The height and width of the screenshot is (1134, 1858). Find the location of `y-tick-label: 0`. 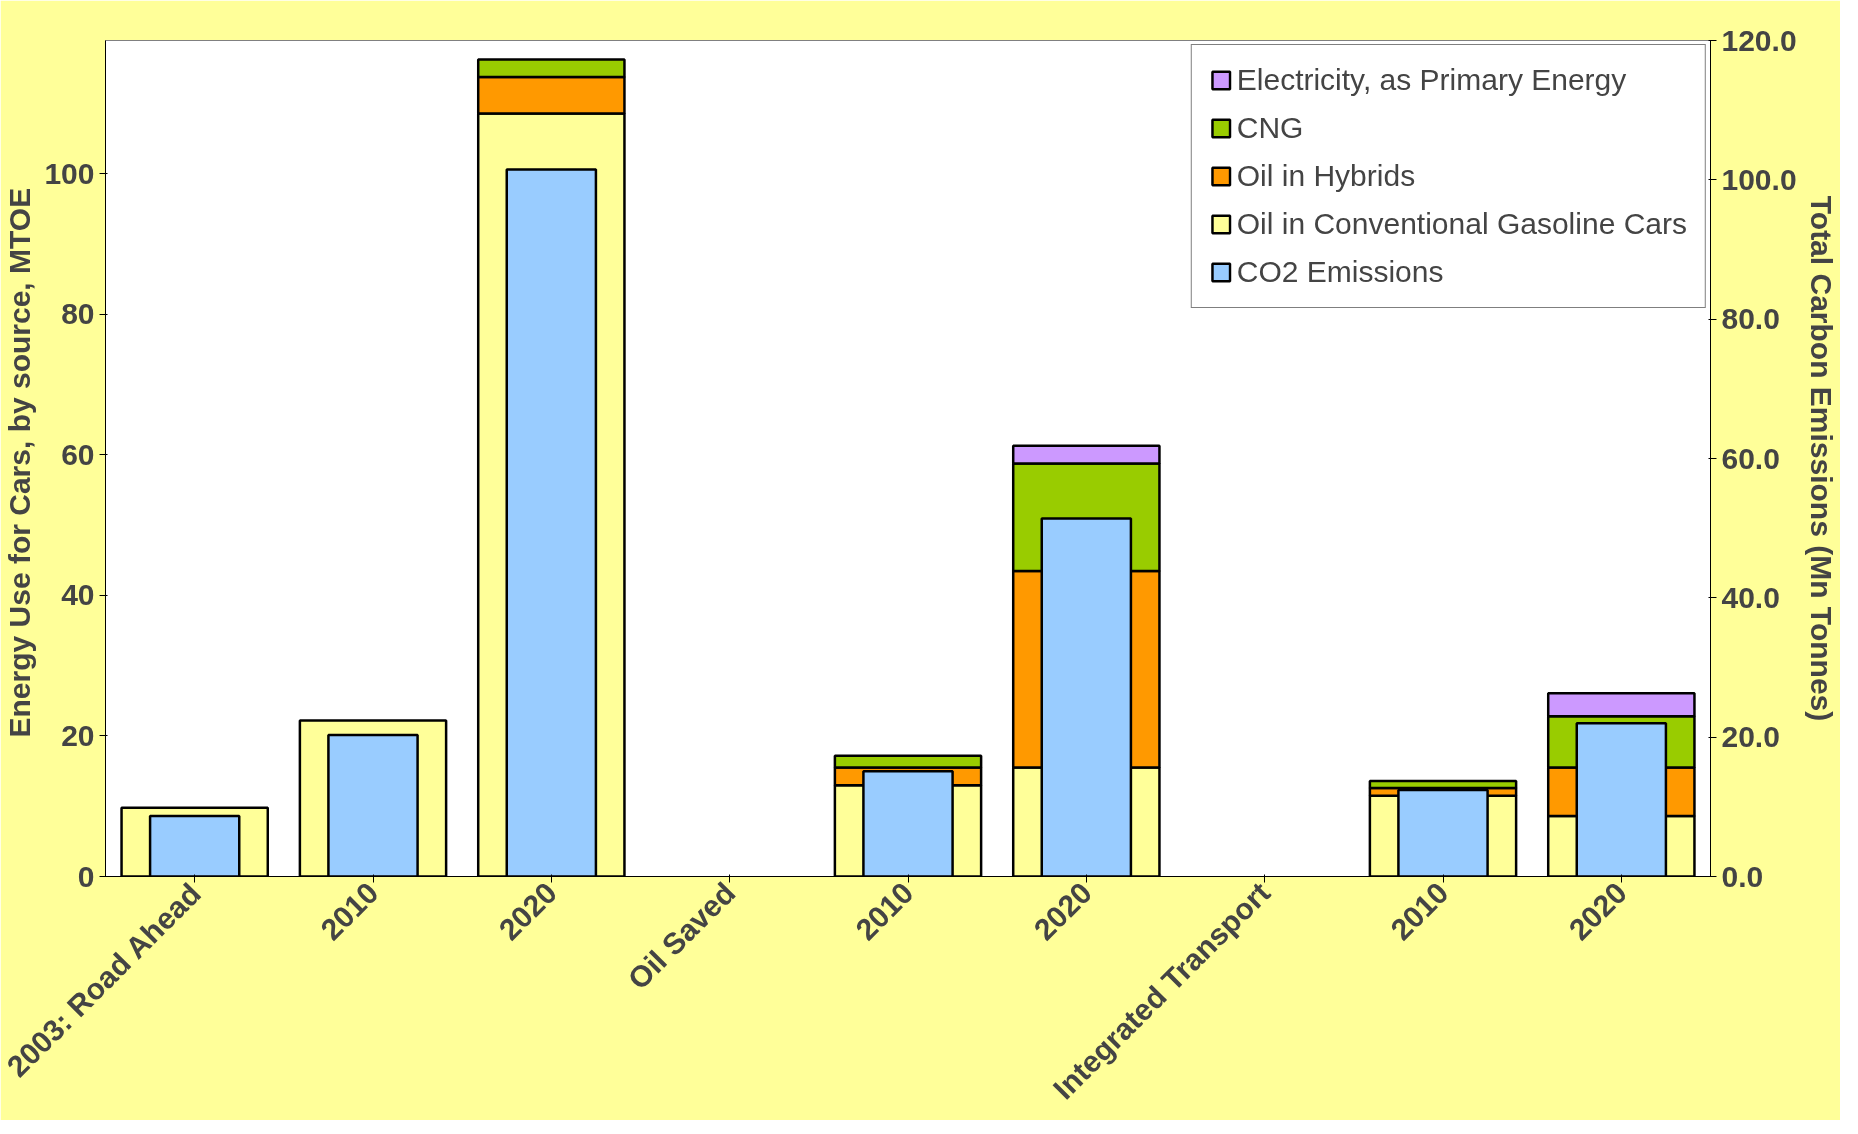

y-tick-label: 0 is located at coordinates (86, 876).